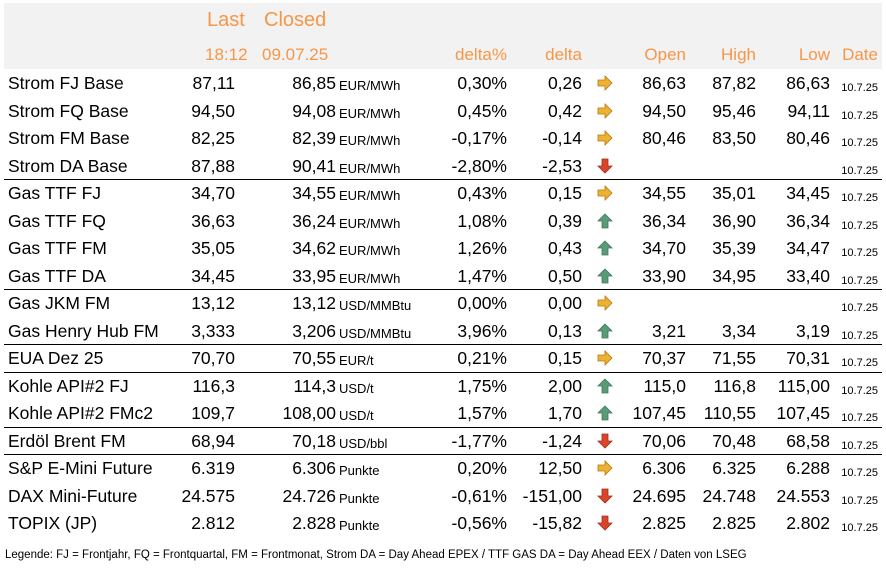 The height and width of the screenshot is (573, 886). What do you see at coordinates (562, 165) in the screenshot?
I see `delta-value: -2,53` at bounding box center [562, 165].